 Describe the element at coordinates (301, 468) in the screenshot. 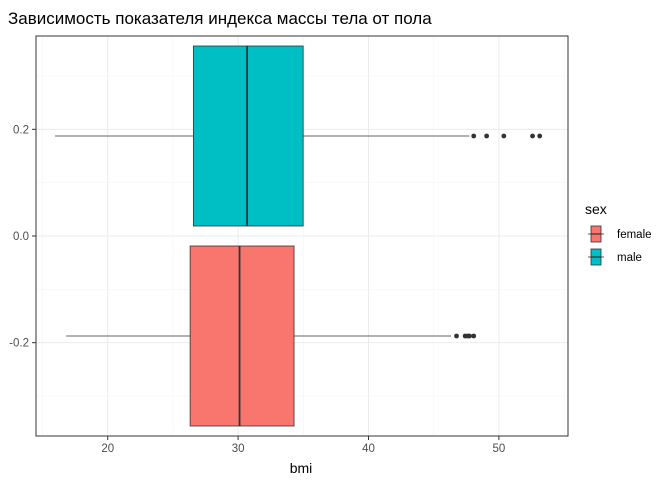

I see `x-axis-title: bmi` at that location.